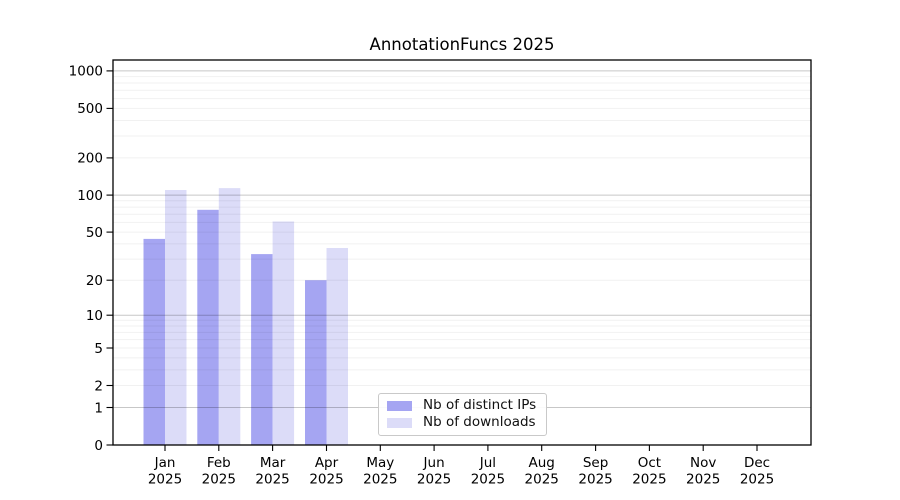 This screenshot has width=900, height=500. Describe the element at coordinates (98, 446) in the screenshot. I see `y-tick-label: 0` at that location.